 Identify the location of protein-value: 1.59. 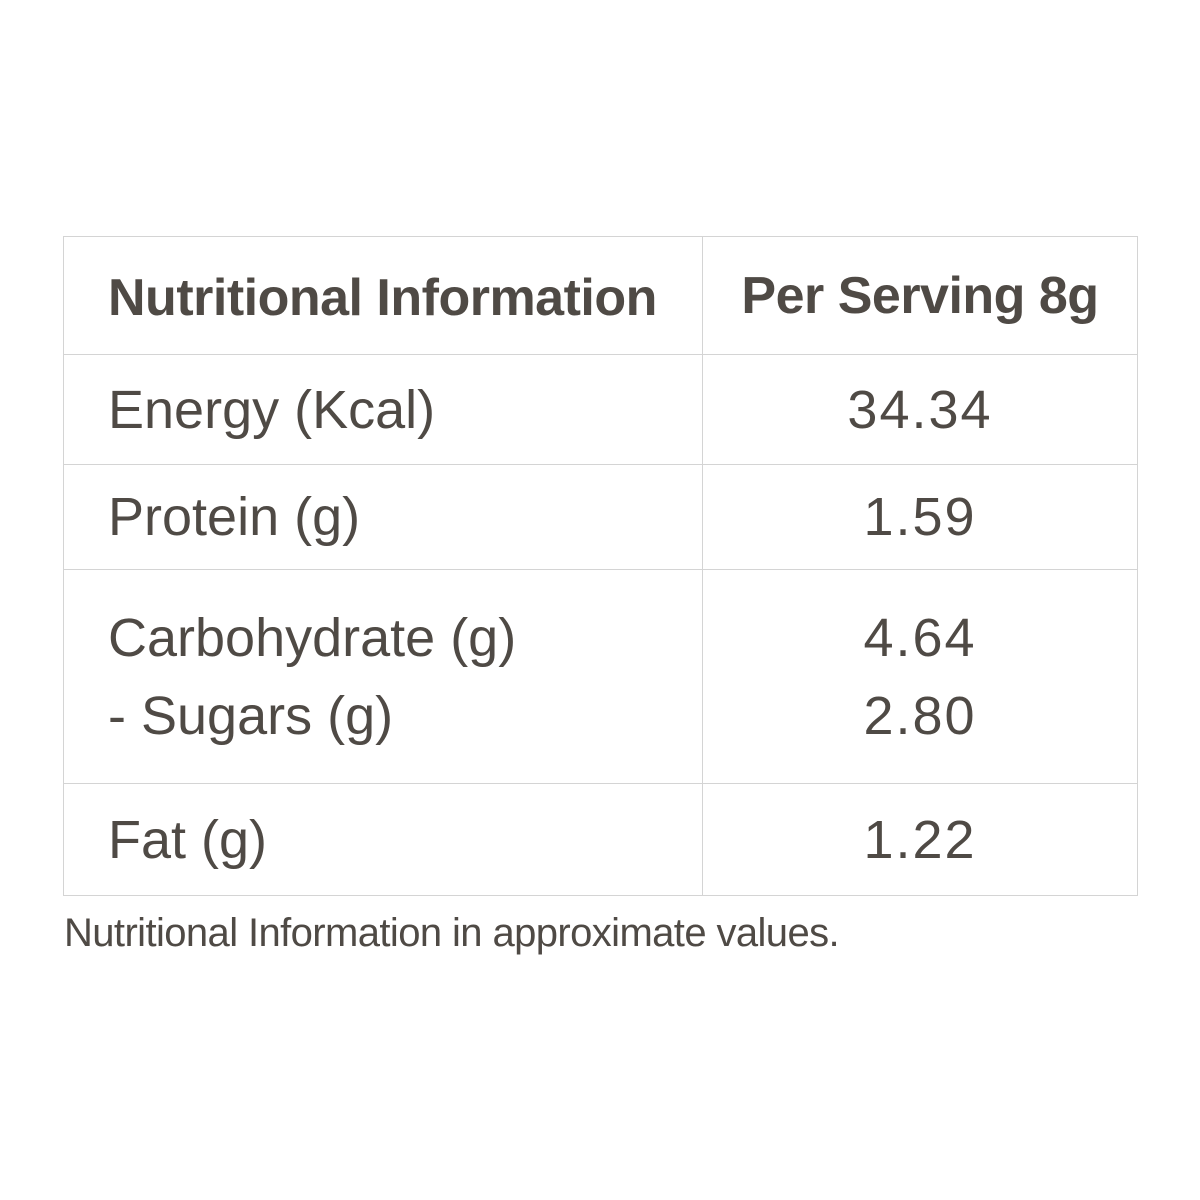
(920, 517).